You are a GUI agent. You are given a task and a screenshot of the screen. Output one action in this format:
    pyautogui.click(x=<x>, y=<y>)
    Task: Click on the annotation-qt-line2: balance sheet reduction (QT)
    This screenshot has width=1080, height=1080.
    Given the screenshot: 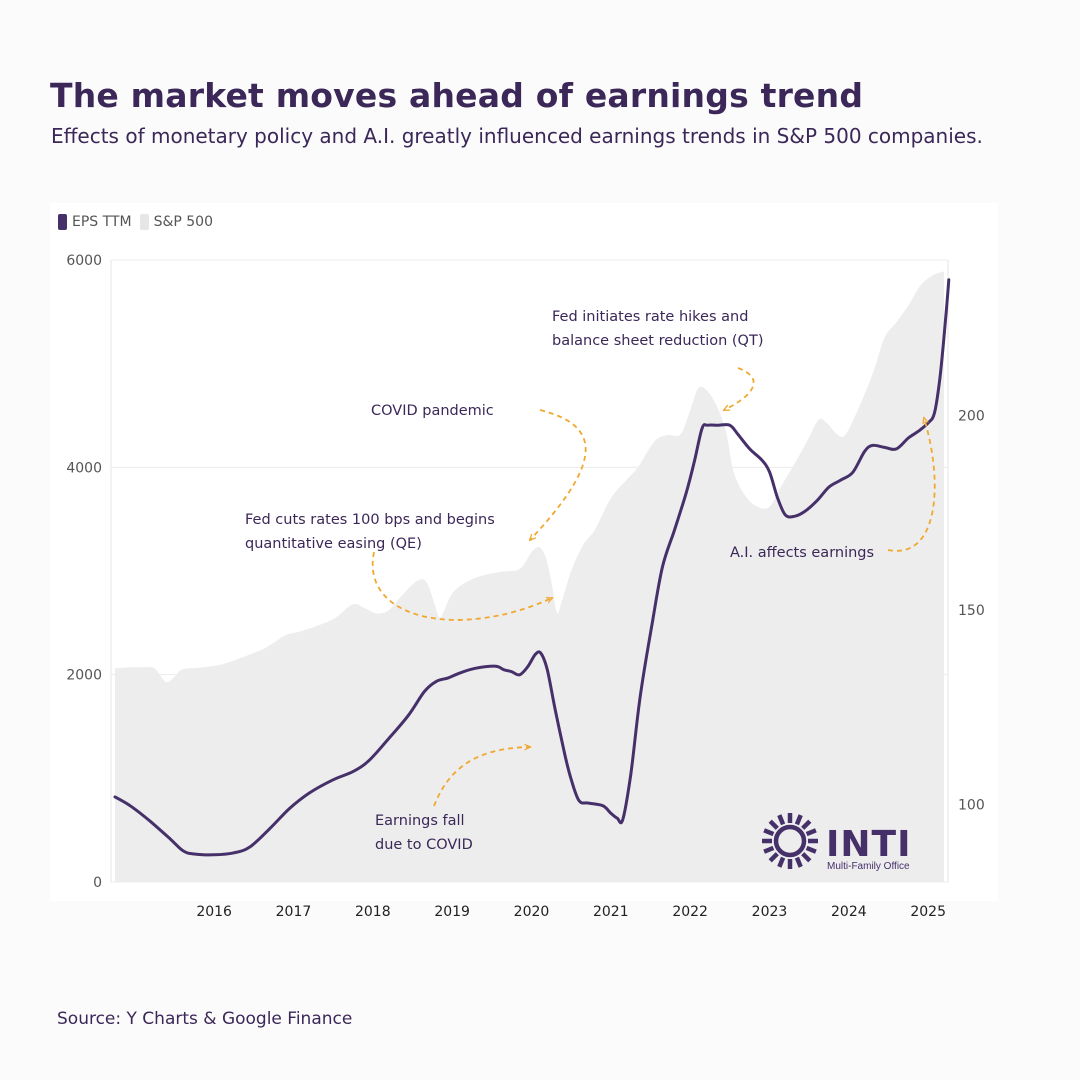 What is the action you would take?
    pyautogui.click(x=657, y=341)
    